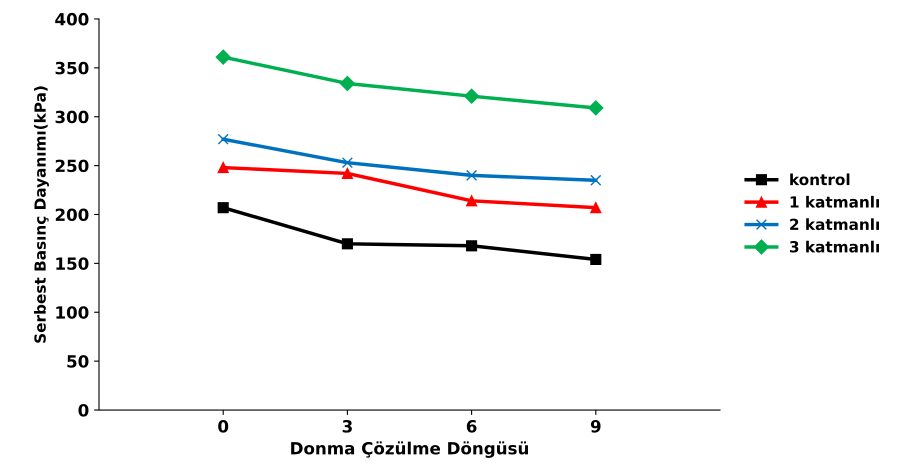 This screenshot has width=900, height=474. What do you see at coordinates (595, 426) in the screenshot?
I see `x-tick-label: 9` at bounding box center [595, 426].